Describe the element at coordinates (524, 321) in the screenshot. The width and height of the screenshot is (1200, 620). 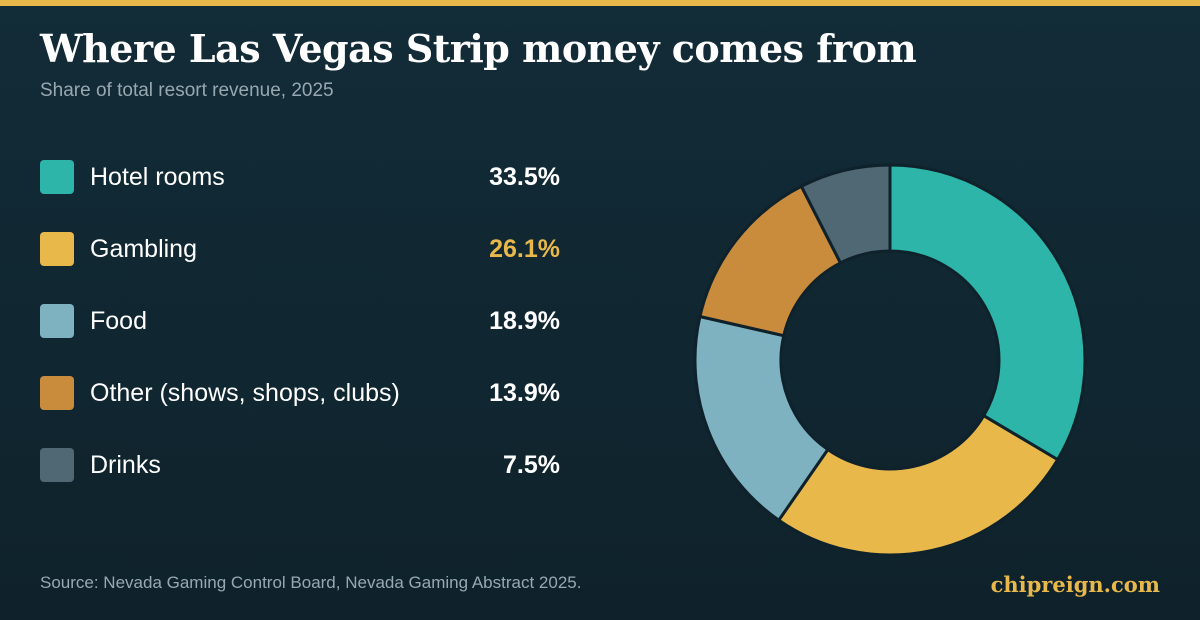
I see `legend-value: 18.9%` at that location.